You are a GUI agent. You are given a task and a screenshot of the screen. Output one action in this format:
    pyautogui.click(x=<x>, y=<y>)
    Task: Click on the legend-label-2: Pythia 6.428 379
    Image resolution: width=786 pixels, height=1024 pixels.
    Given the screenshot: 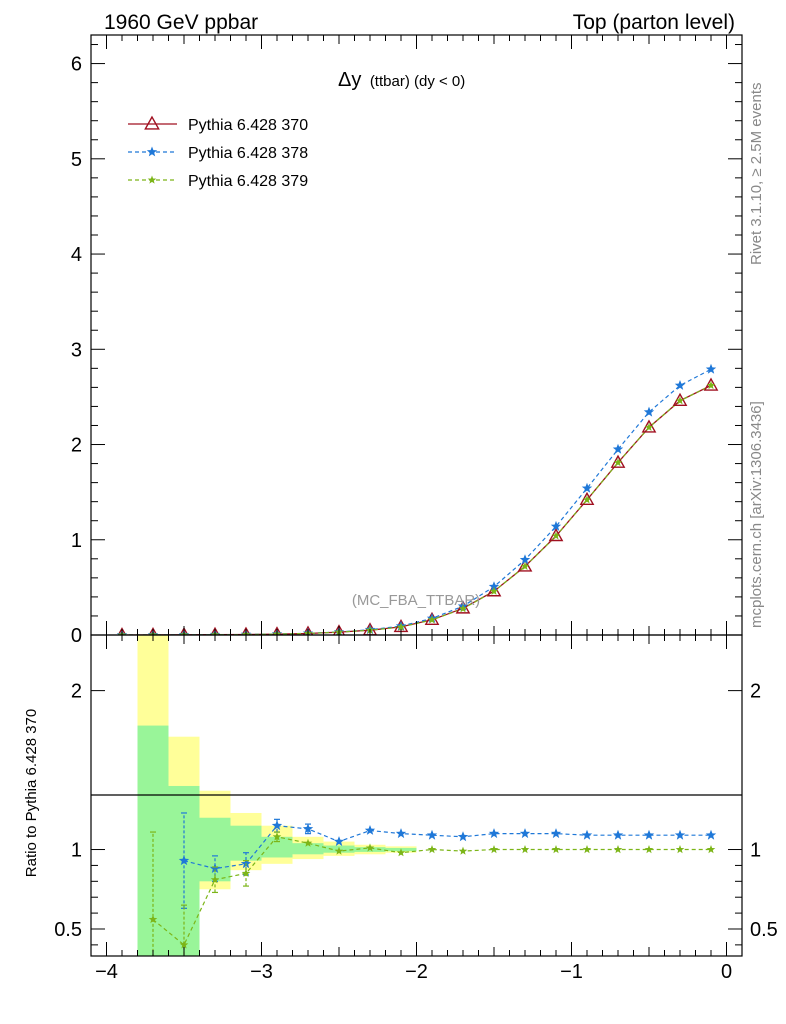 What is the action you would take?
    pyautogui.click(x=248, y=181)
    